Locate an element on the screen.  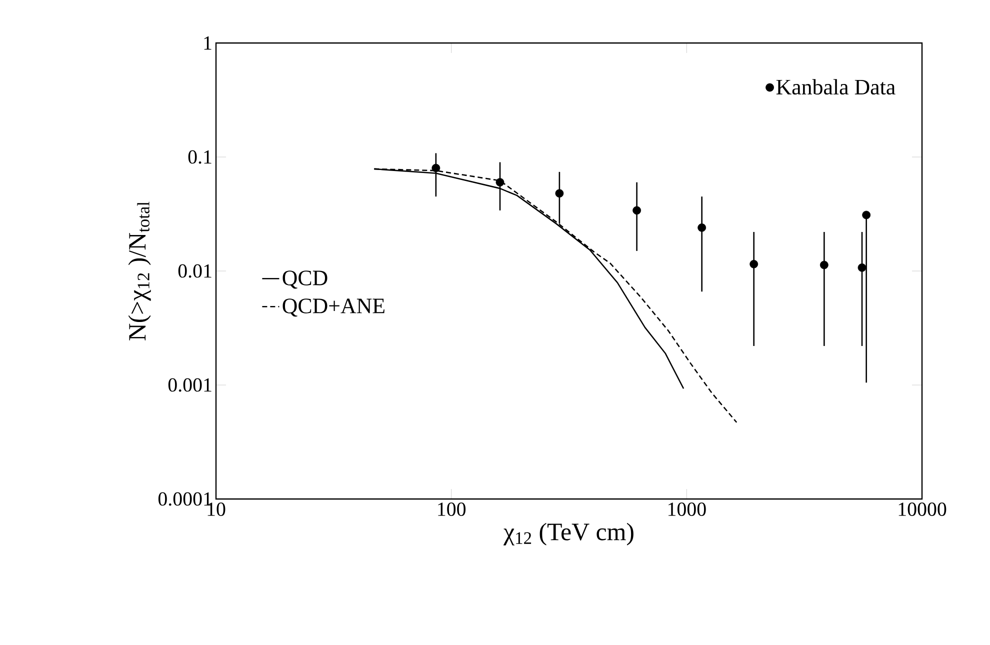
y-tick-label: 1 is located at coordinates (208, 43).